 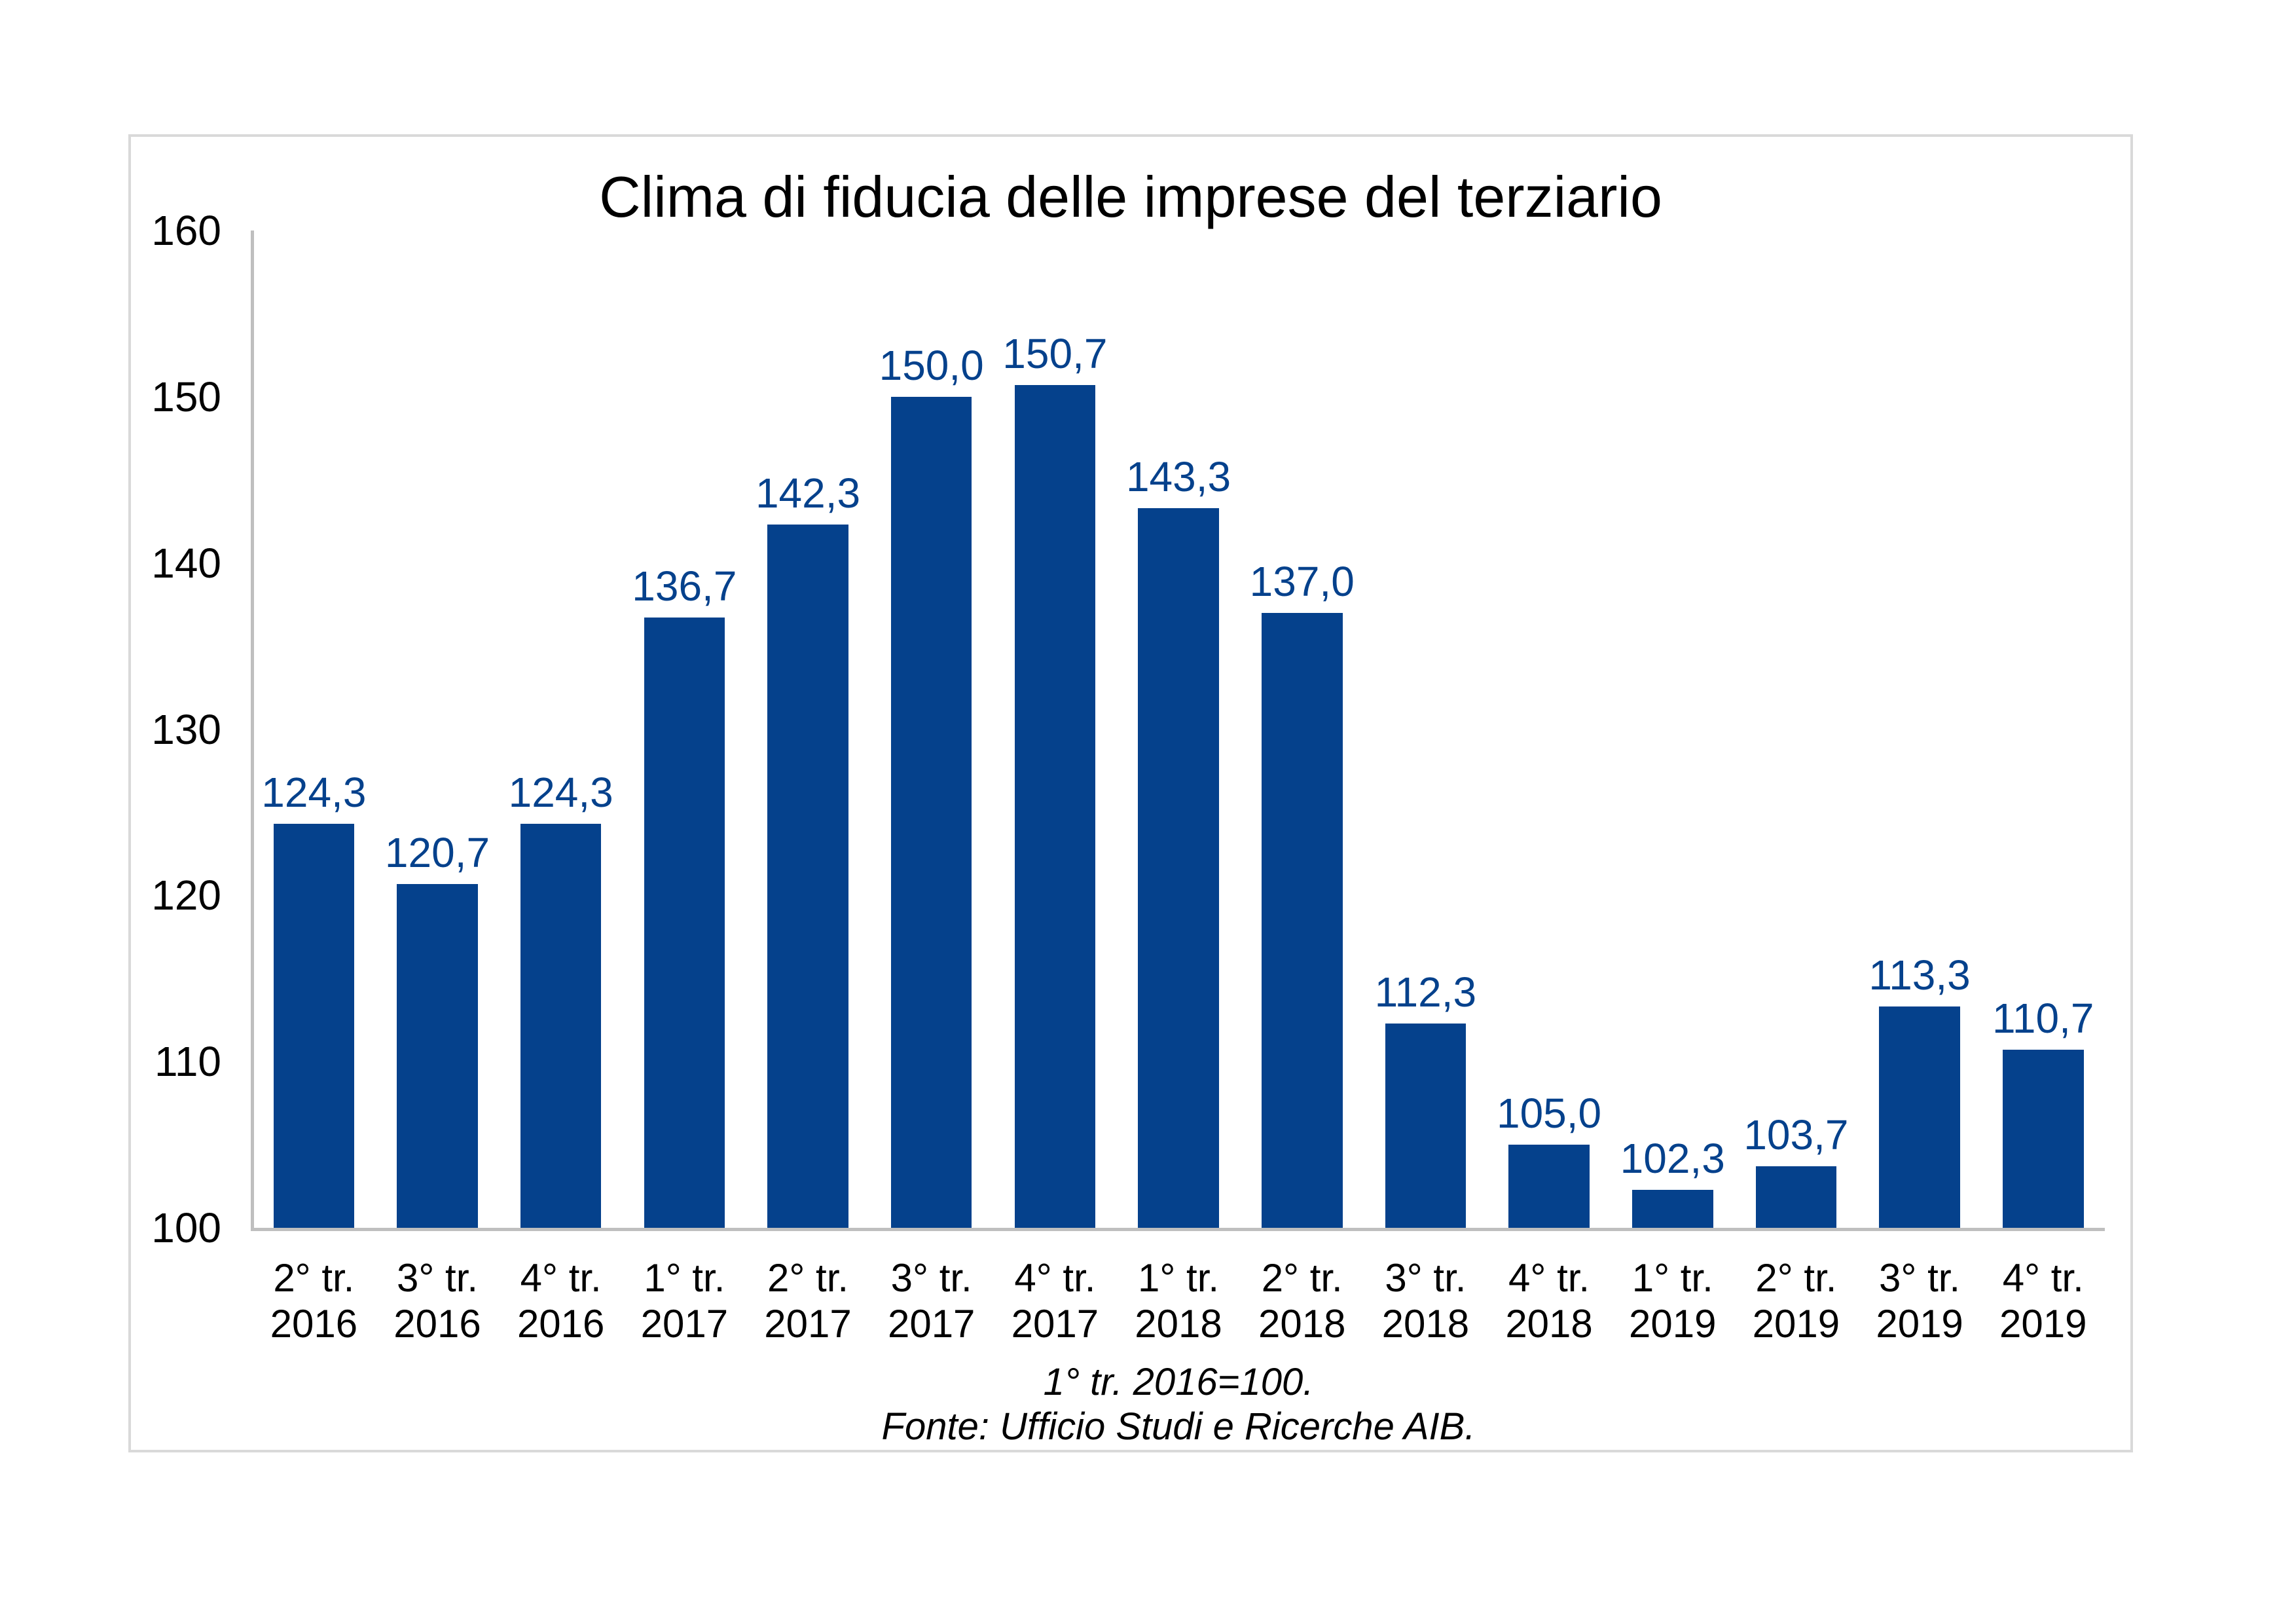 I want to click on bar-slot: 143,3, so click(x=1179, y=842).